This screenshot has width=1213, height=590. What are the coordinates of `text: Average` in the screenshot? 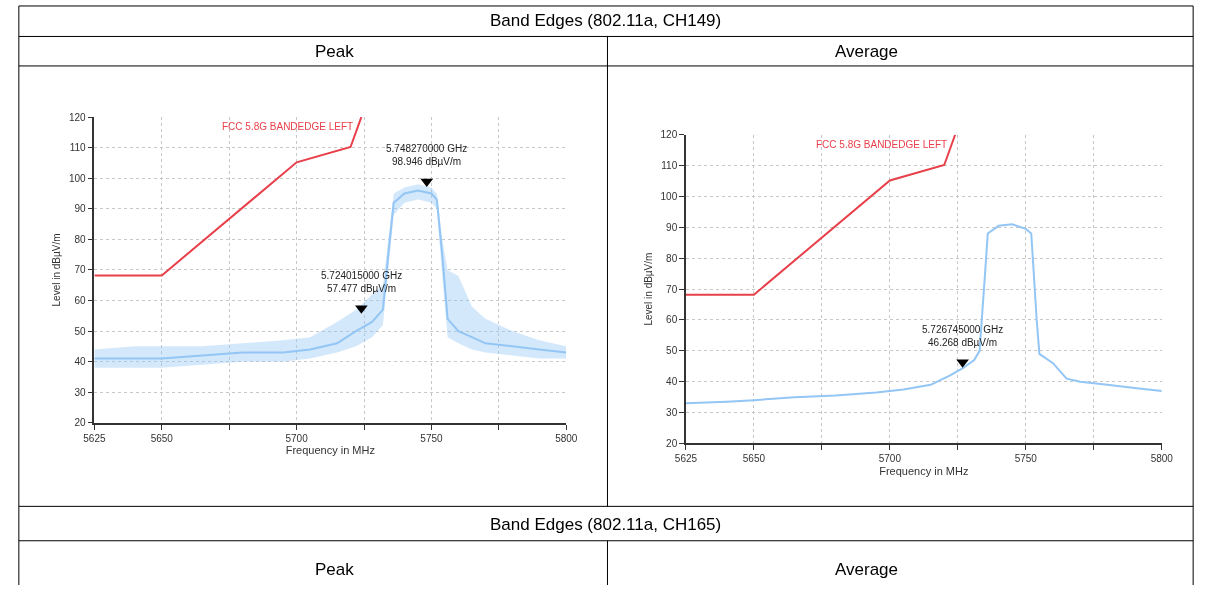 It's located at (867, 569).